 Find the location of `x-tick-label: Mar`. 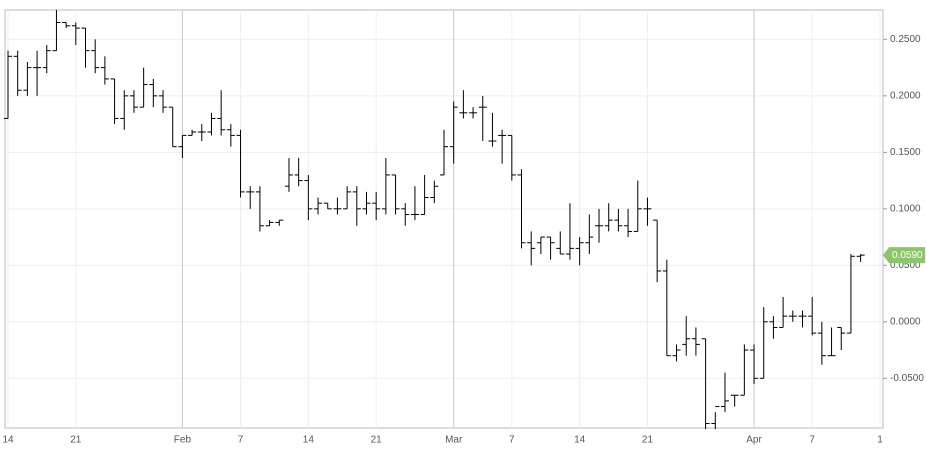

x-tick-label: Mar is located at coordinates (454, 440).